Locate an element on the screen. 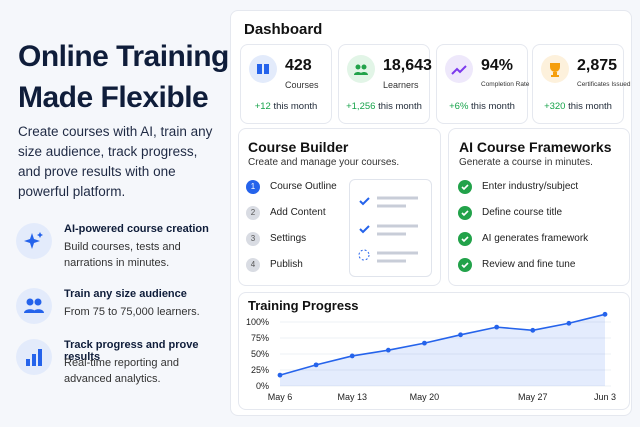 The width and height of the screenshot is (640, 427). stat-label: Certificates Issued is located at coordinates (604, 84).